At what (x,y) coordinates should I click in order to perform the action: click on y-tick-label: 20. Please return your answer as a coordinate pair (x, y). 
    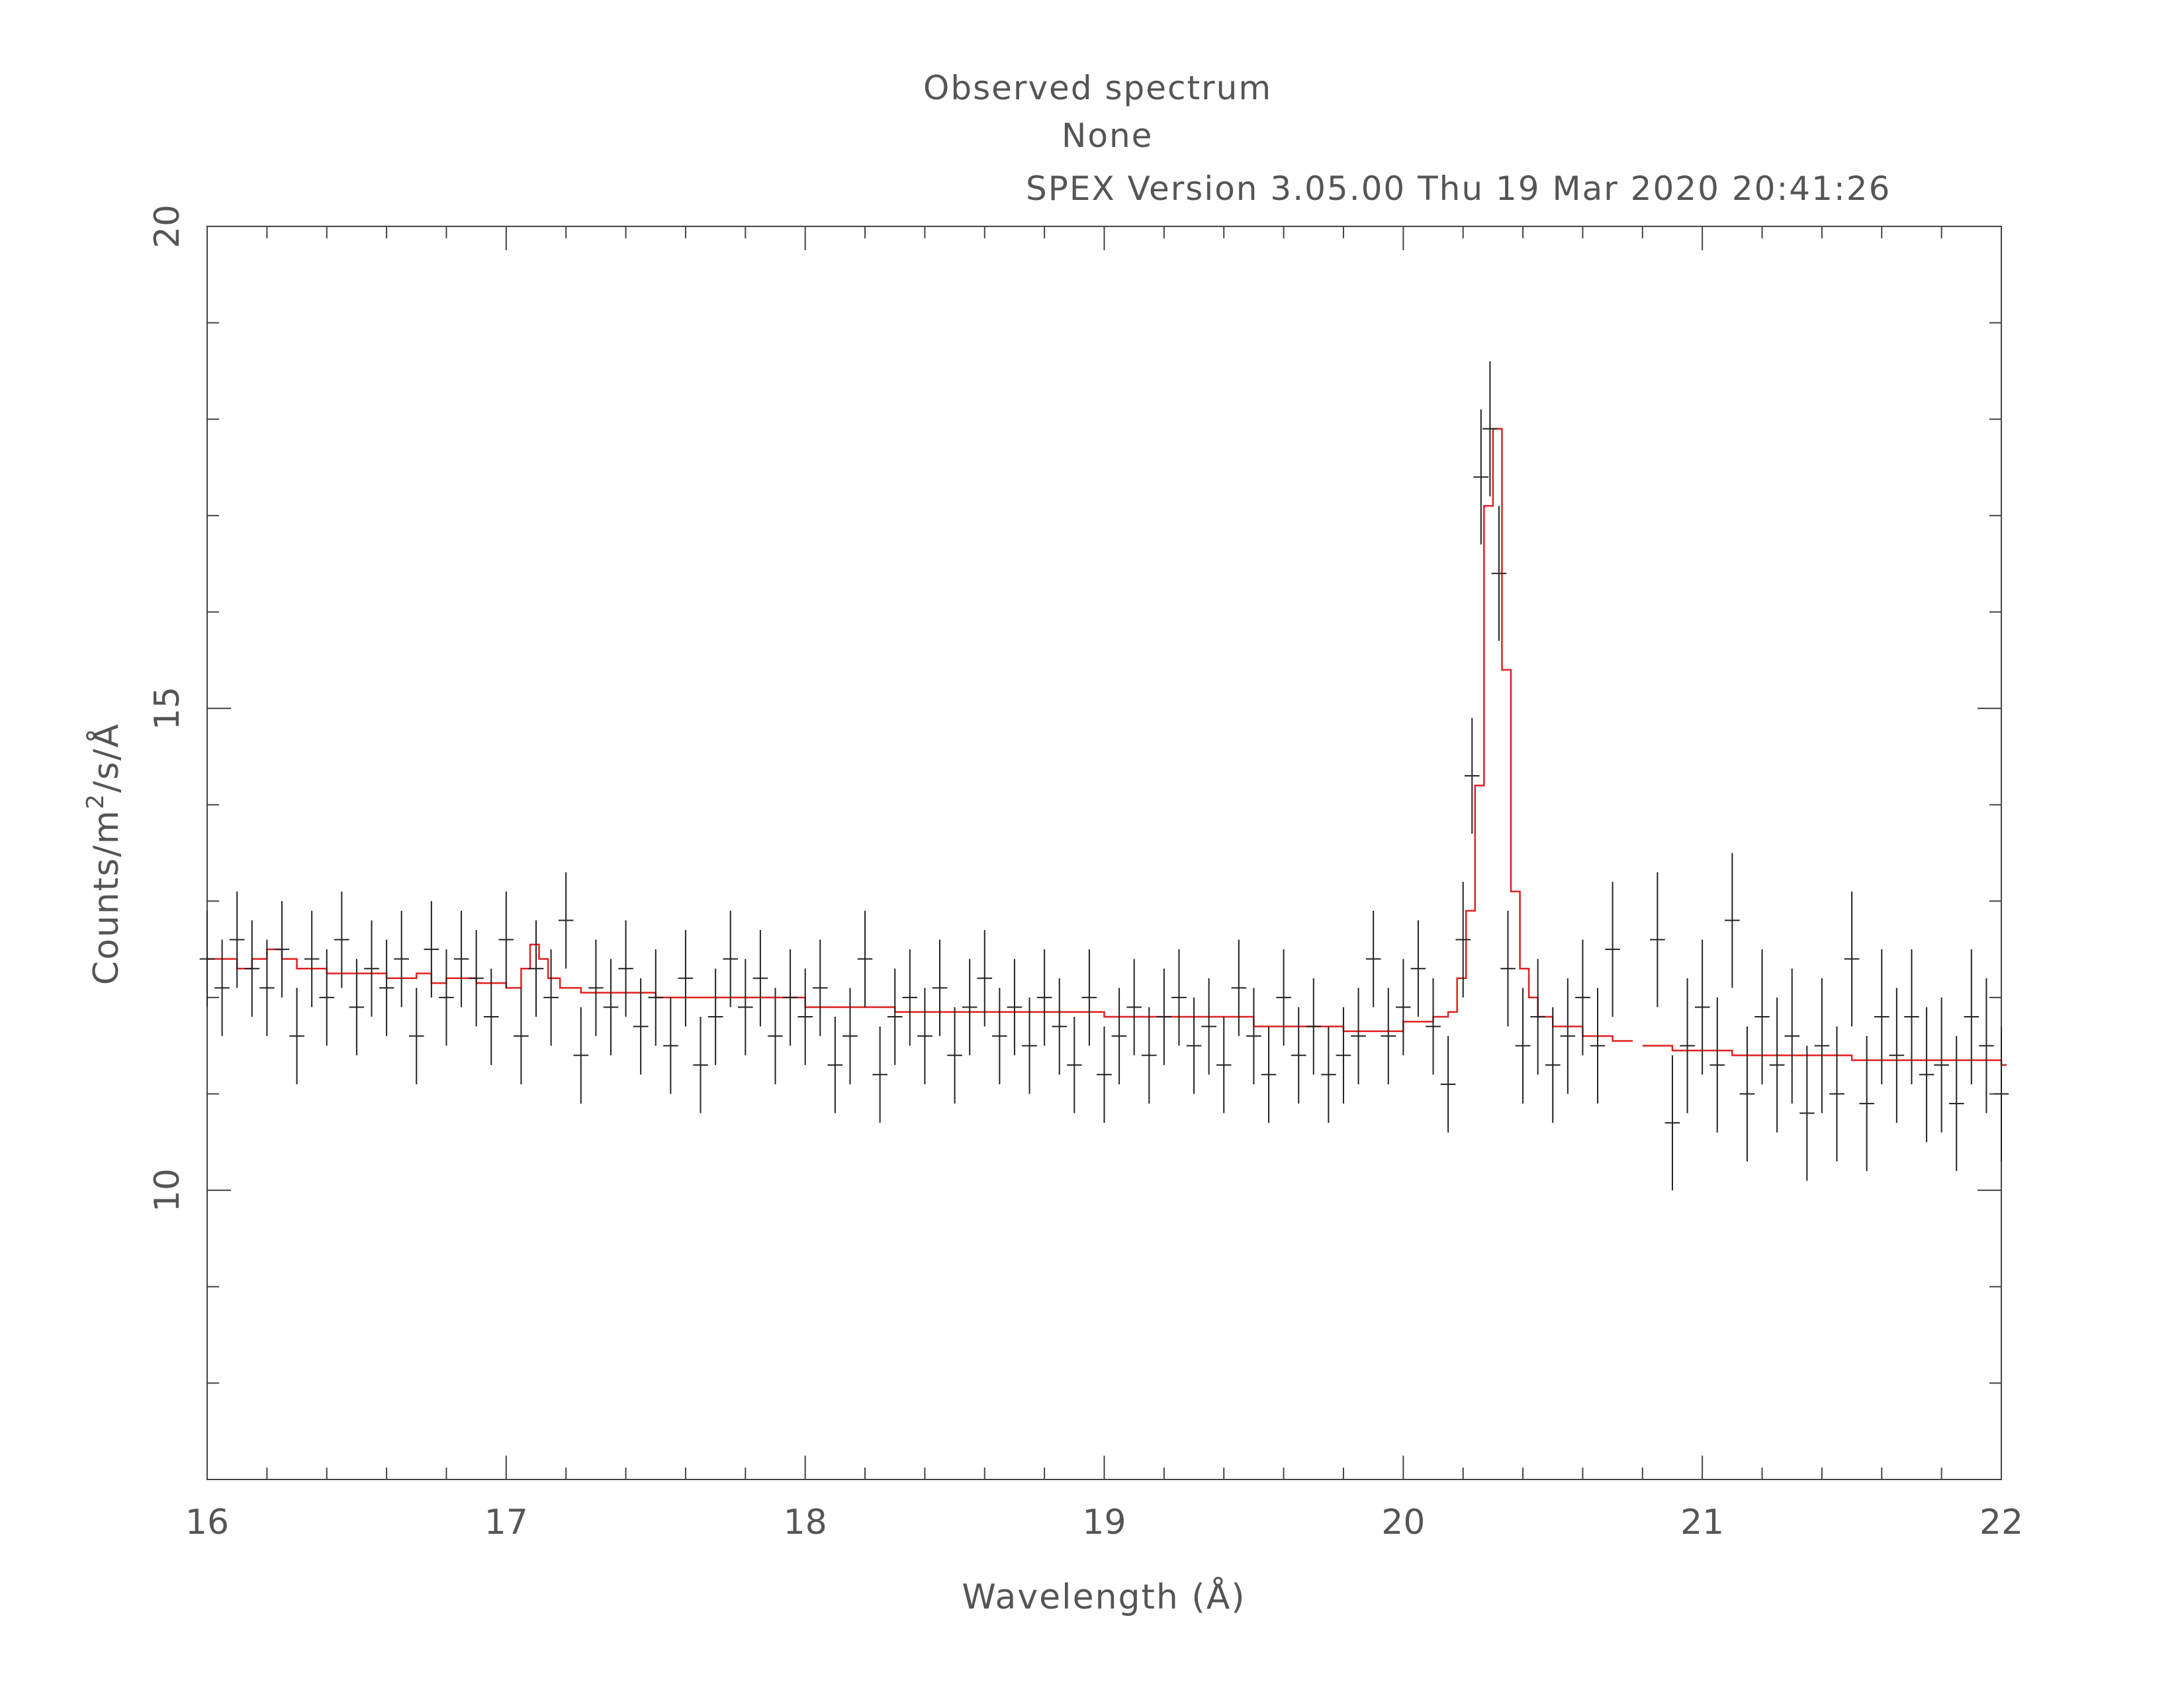
    Looking at the image, I should click on (167, 226).